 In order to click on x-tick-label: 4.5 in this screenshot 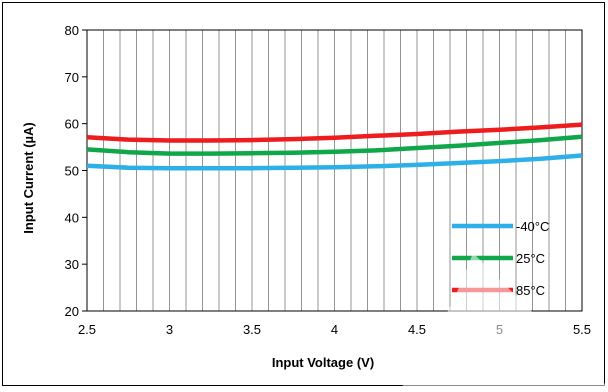, I will do `click(417, 329)`.